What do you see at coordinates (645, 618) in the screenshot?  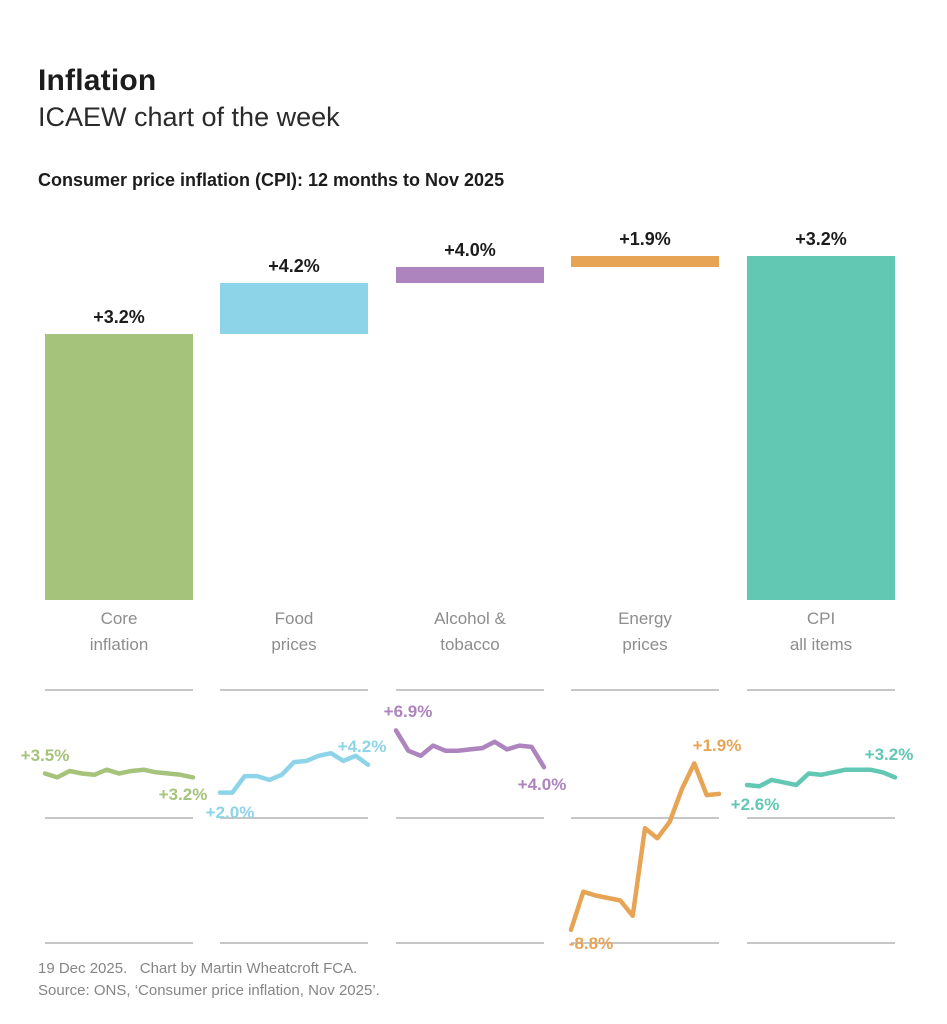 I see `category-label-line: Energy` at bounding box center [645, 618].